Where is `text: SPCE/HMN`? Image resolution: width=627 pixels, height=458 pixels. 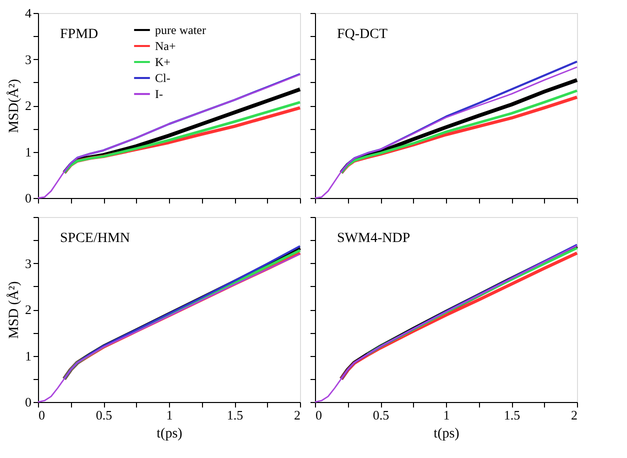 text: SPCE/HMN is located at coordinates (95, 238).